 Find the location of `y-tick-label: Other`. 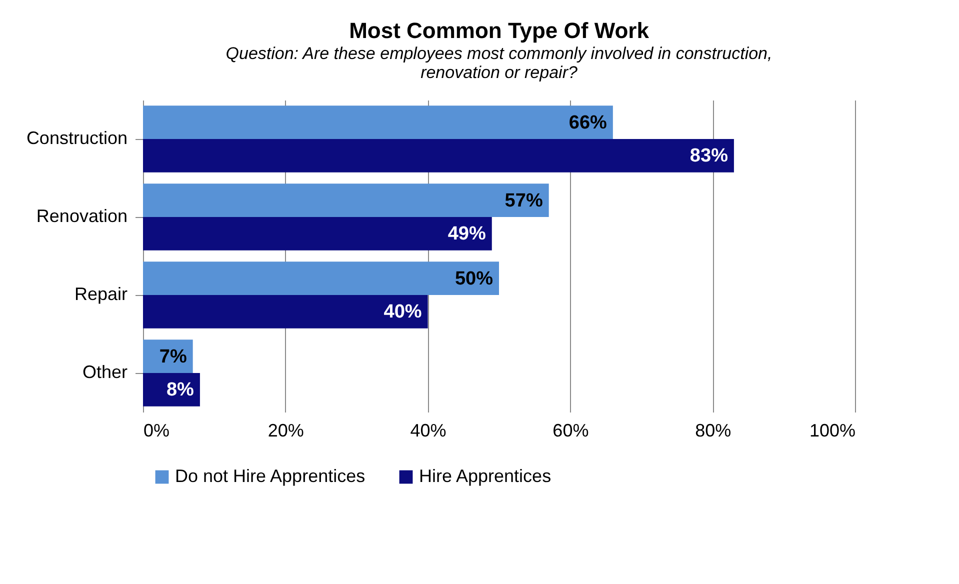

y-tick-label: Other is located at coordinates (105, 372).